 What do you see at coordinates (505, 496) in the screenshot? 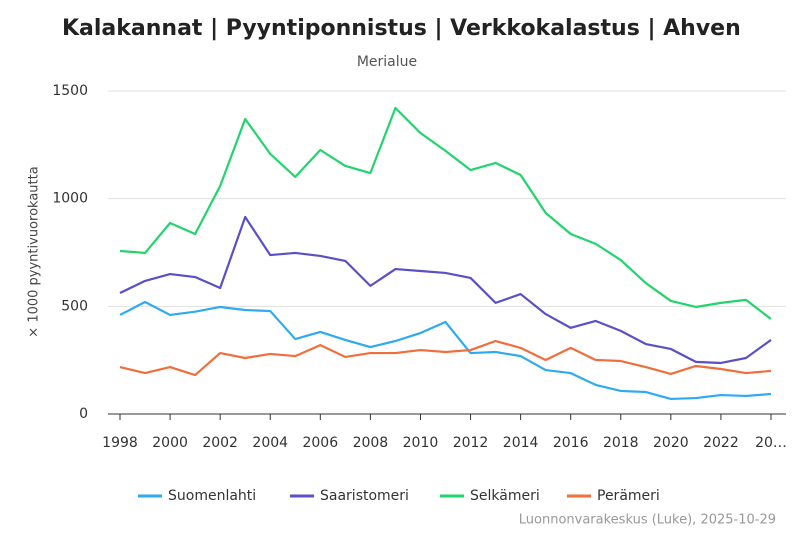
I see `legend-label: Selkämeri` at bounding box center [505, 496].